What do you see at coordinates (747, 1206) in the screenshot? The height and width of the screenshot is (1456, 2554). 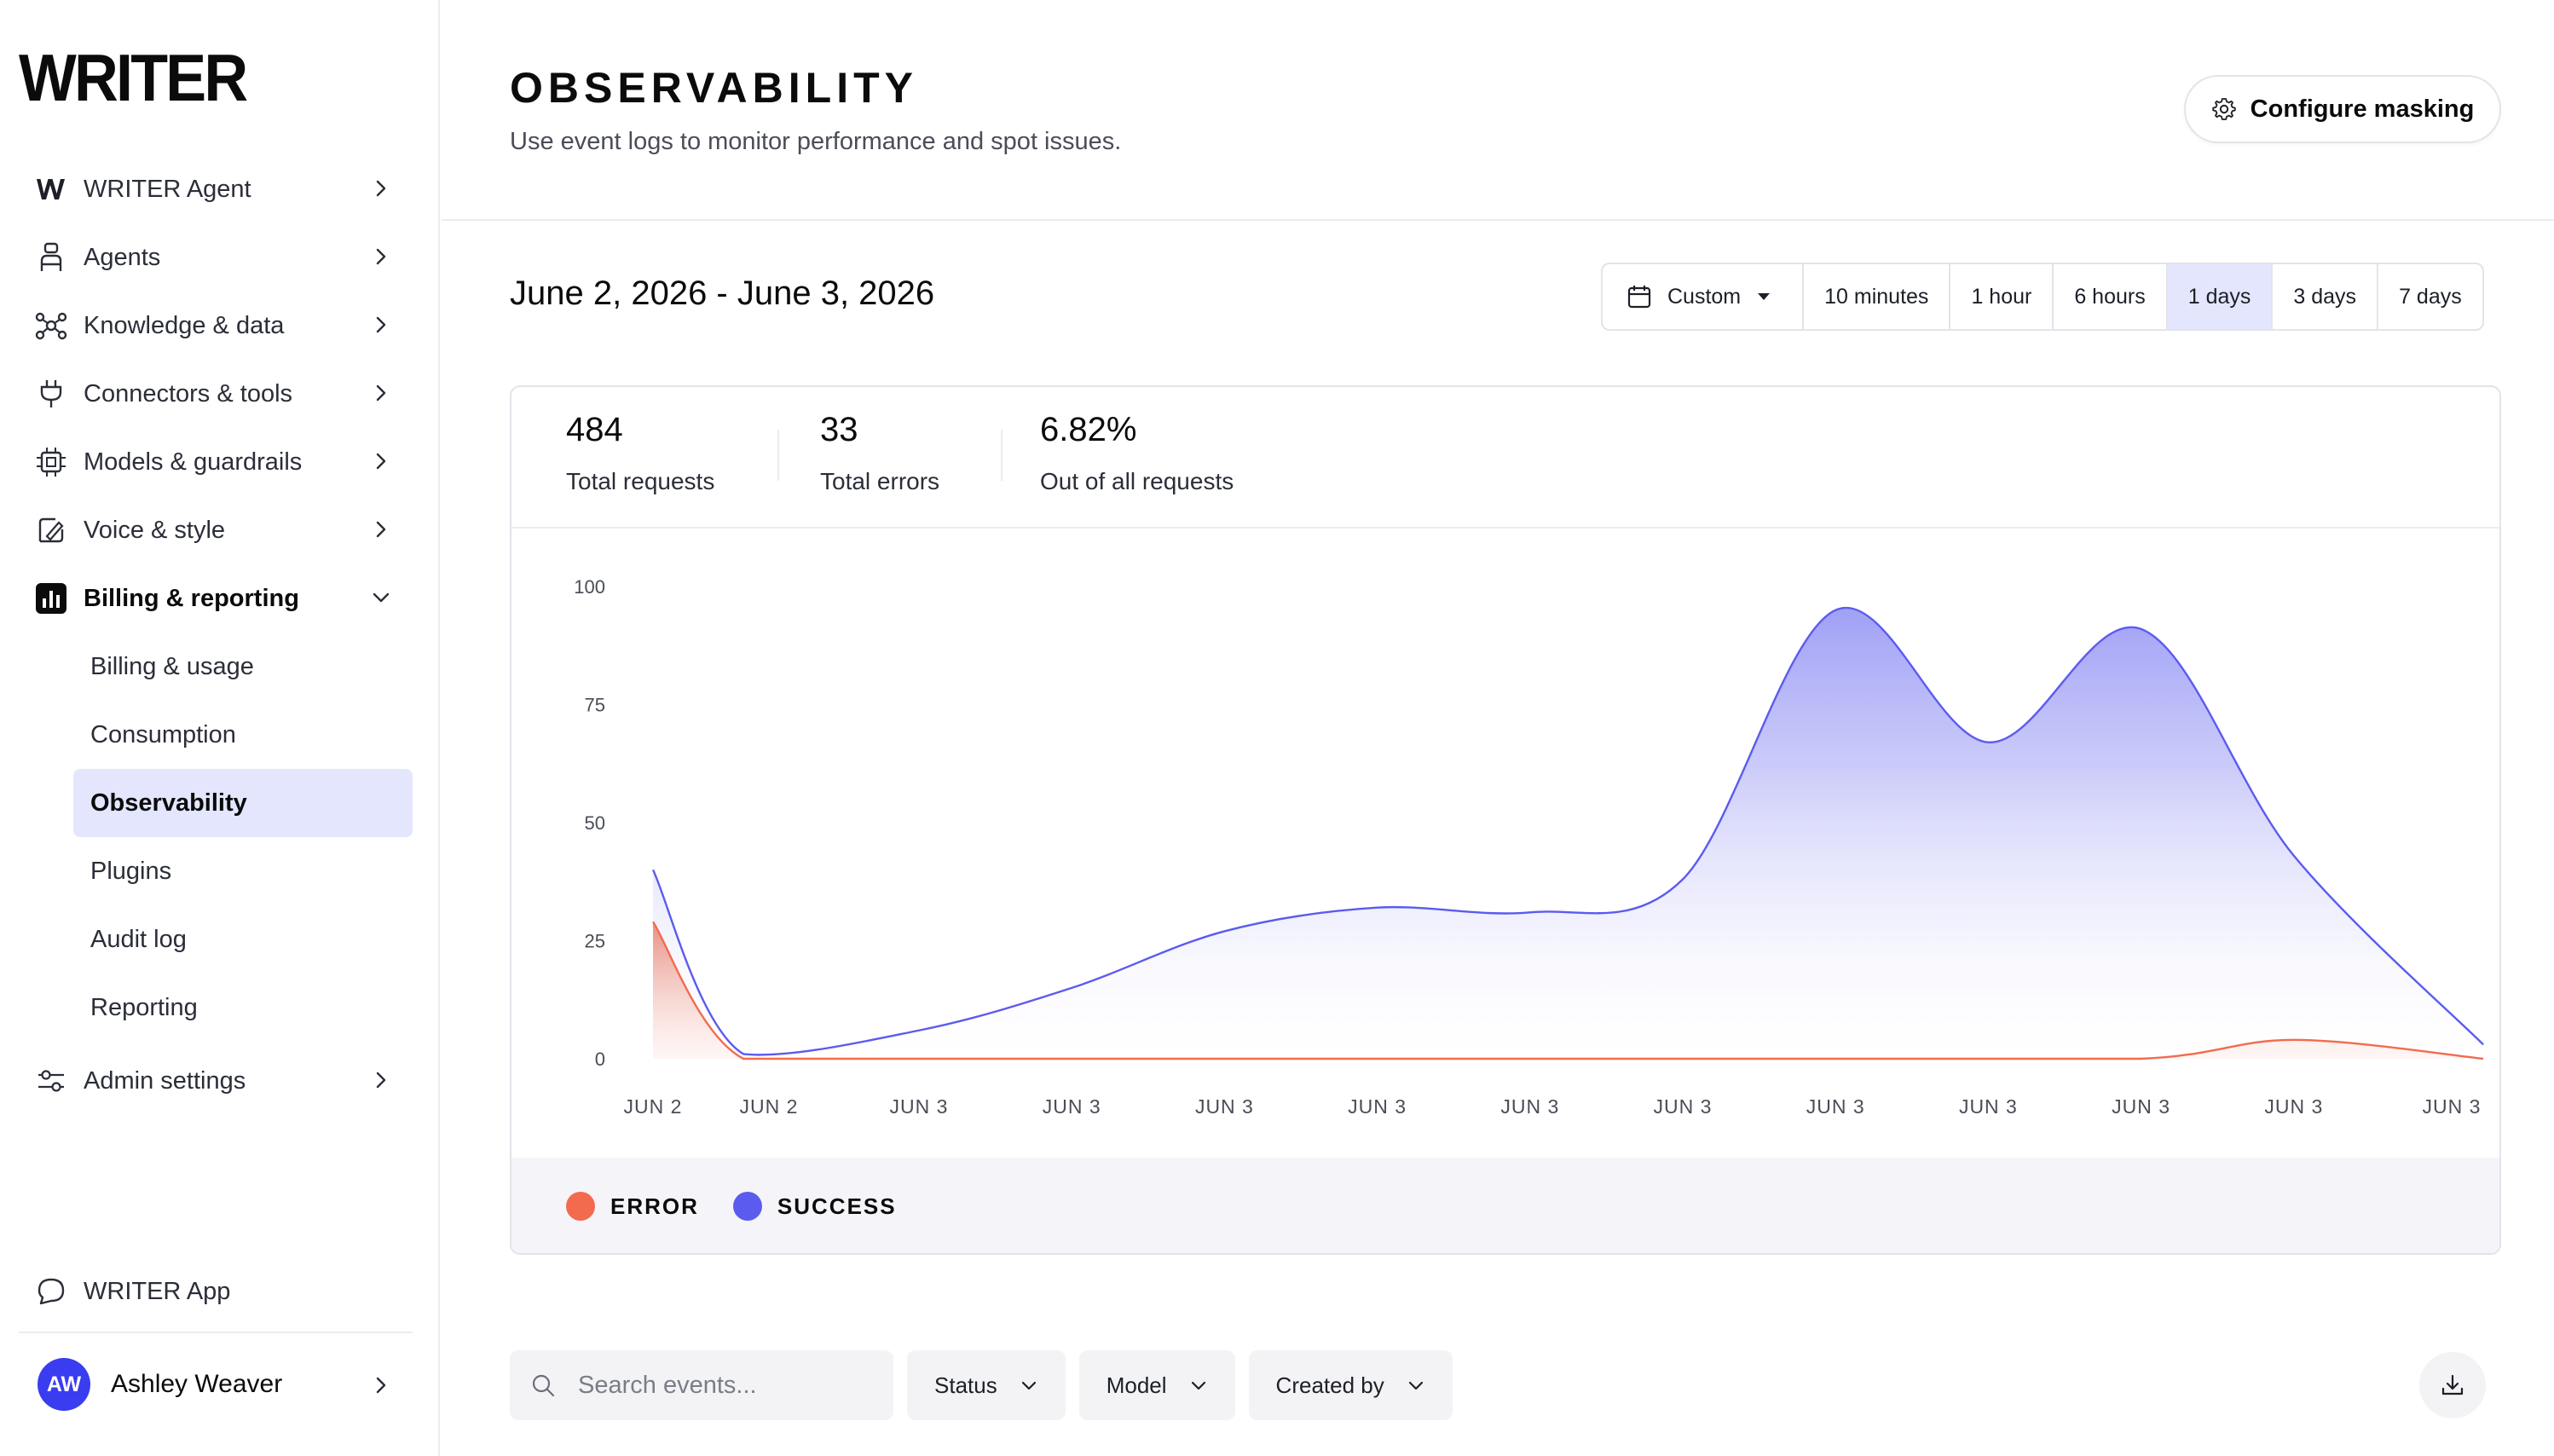 I see `legend-dot-success` at bounding box center [747, 1206].